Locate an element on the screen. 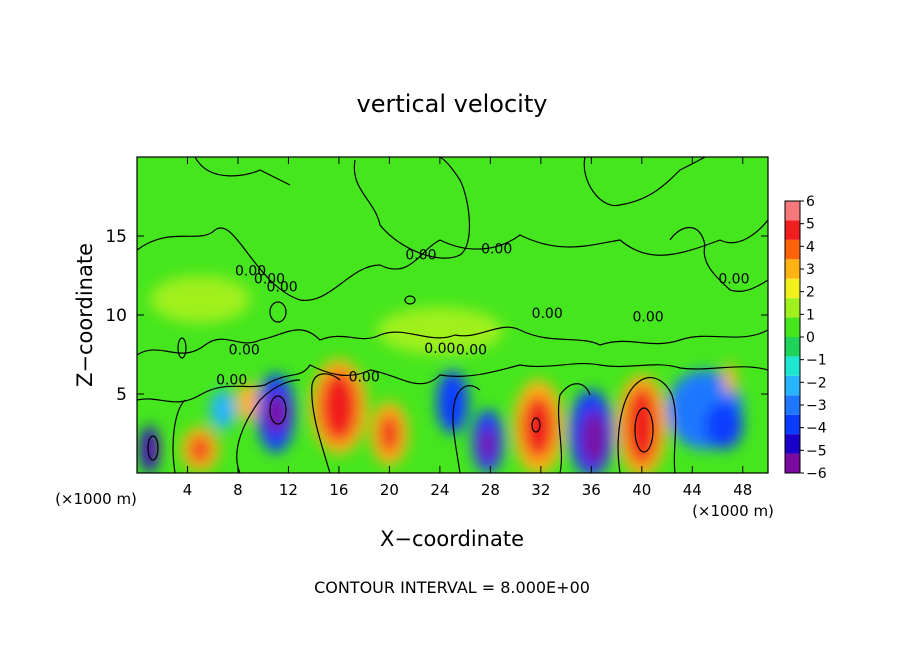  x-tick-label: 28 is located at coordinates (490, 490).